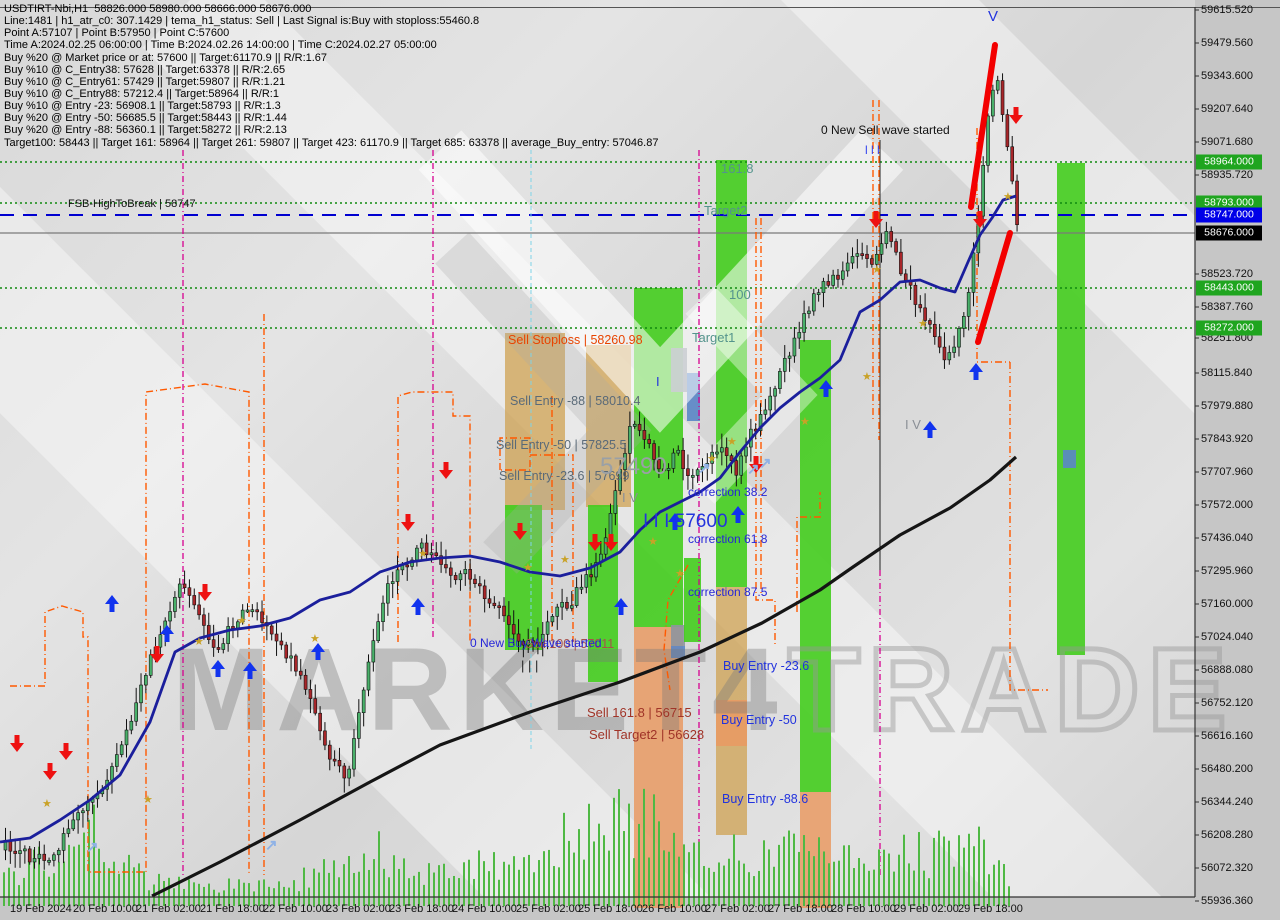  What do you see at coordinates (1227, 736) in the screenshot?
I see `price-tick-label: 56616.160` at bounding box center [1227, 736].